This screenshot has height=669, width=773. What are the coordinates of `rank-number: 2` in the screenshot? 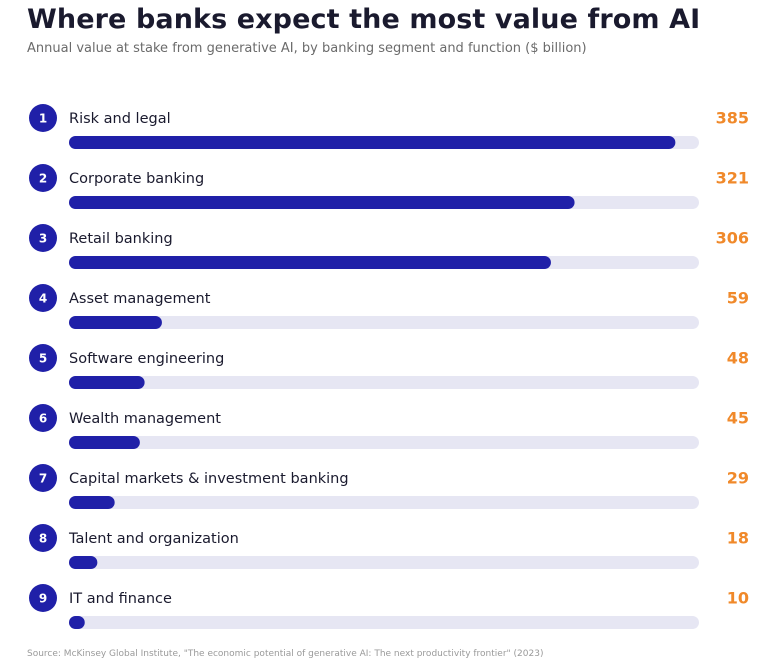 It's located at (43, 179).